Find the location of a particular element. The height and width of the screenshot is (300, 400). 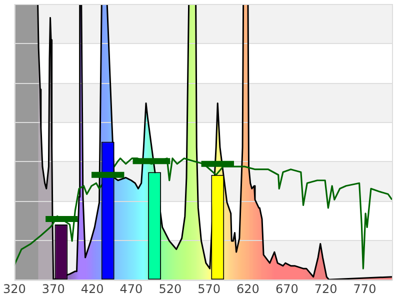

x-tick-label: 770 is located at coordinates (364, 289).